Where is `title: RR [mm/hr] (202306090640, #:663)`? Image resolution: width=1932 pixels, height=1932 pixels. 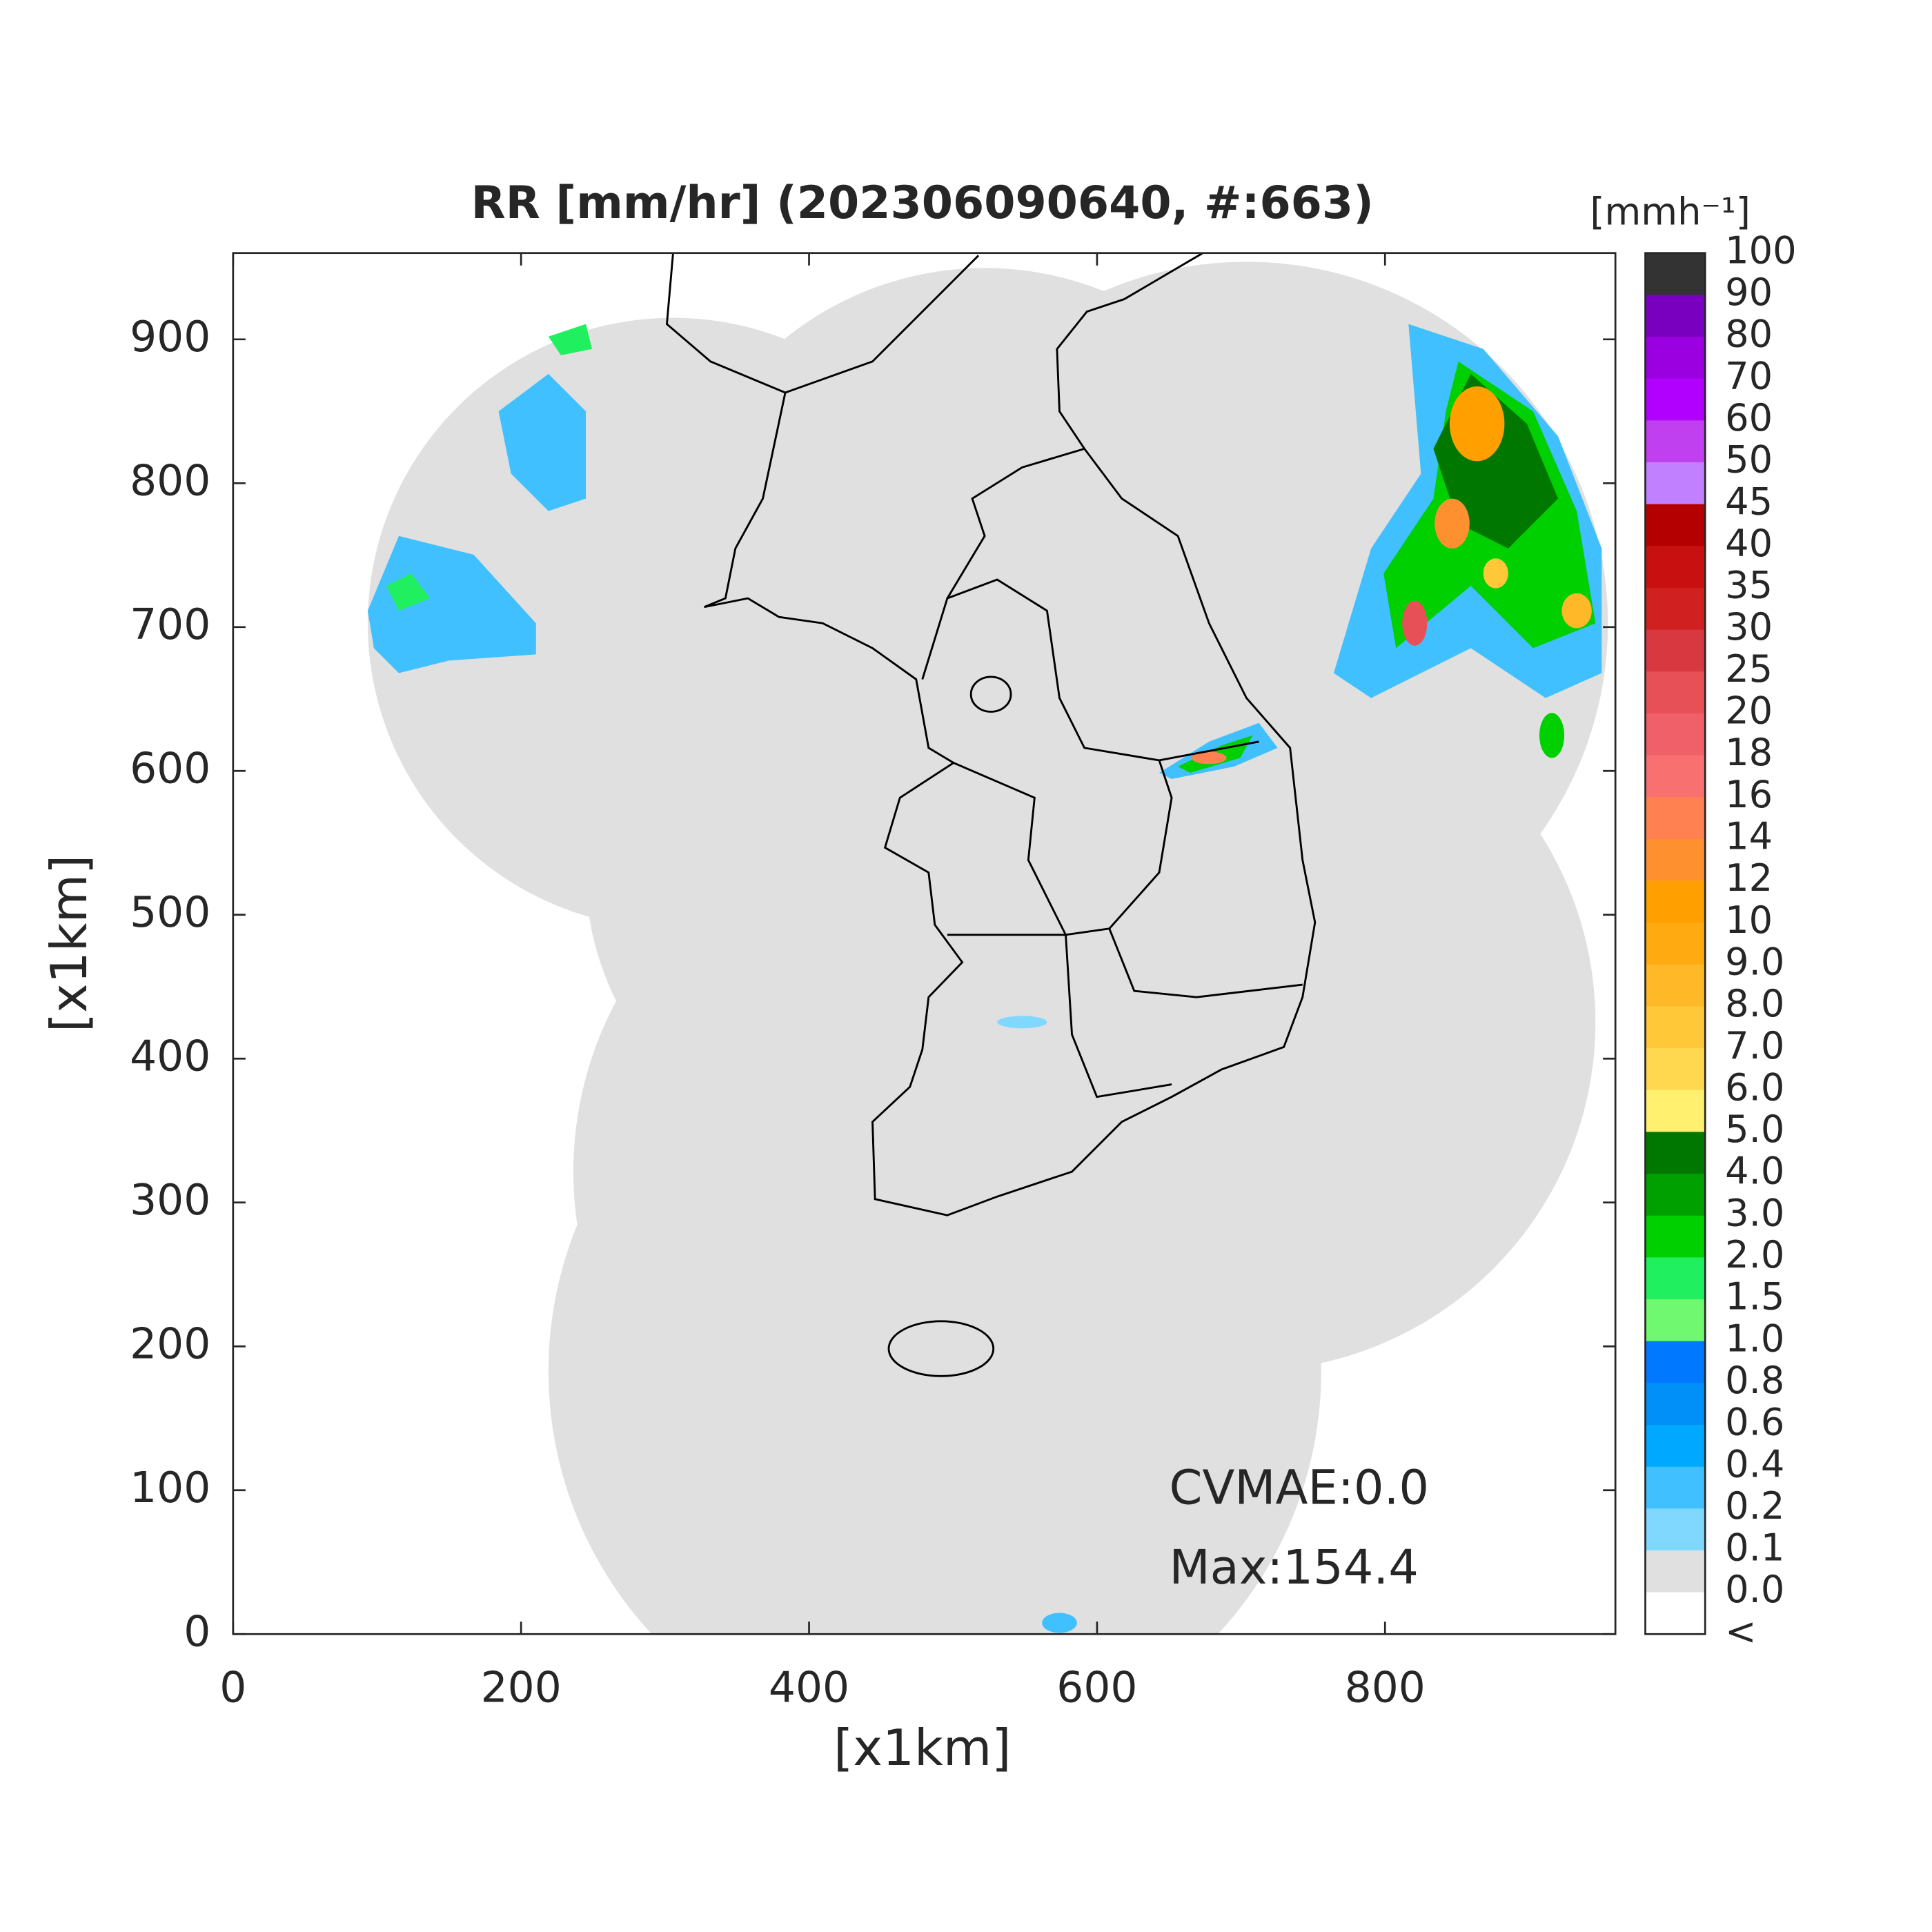
title: RR [mm/hr] (202306090640, #:663) is located at coordinates (922, 203).